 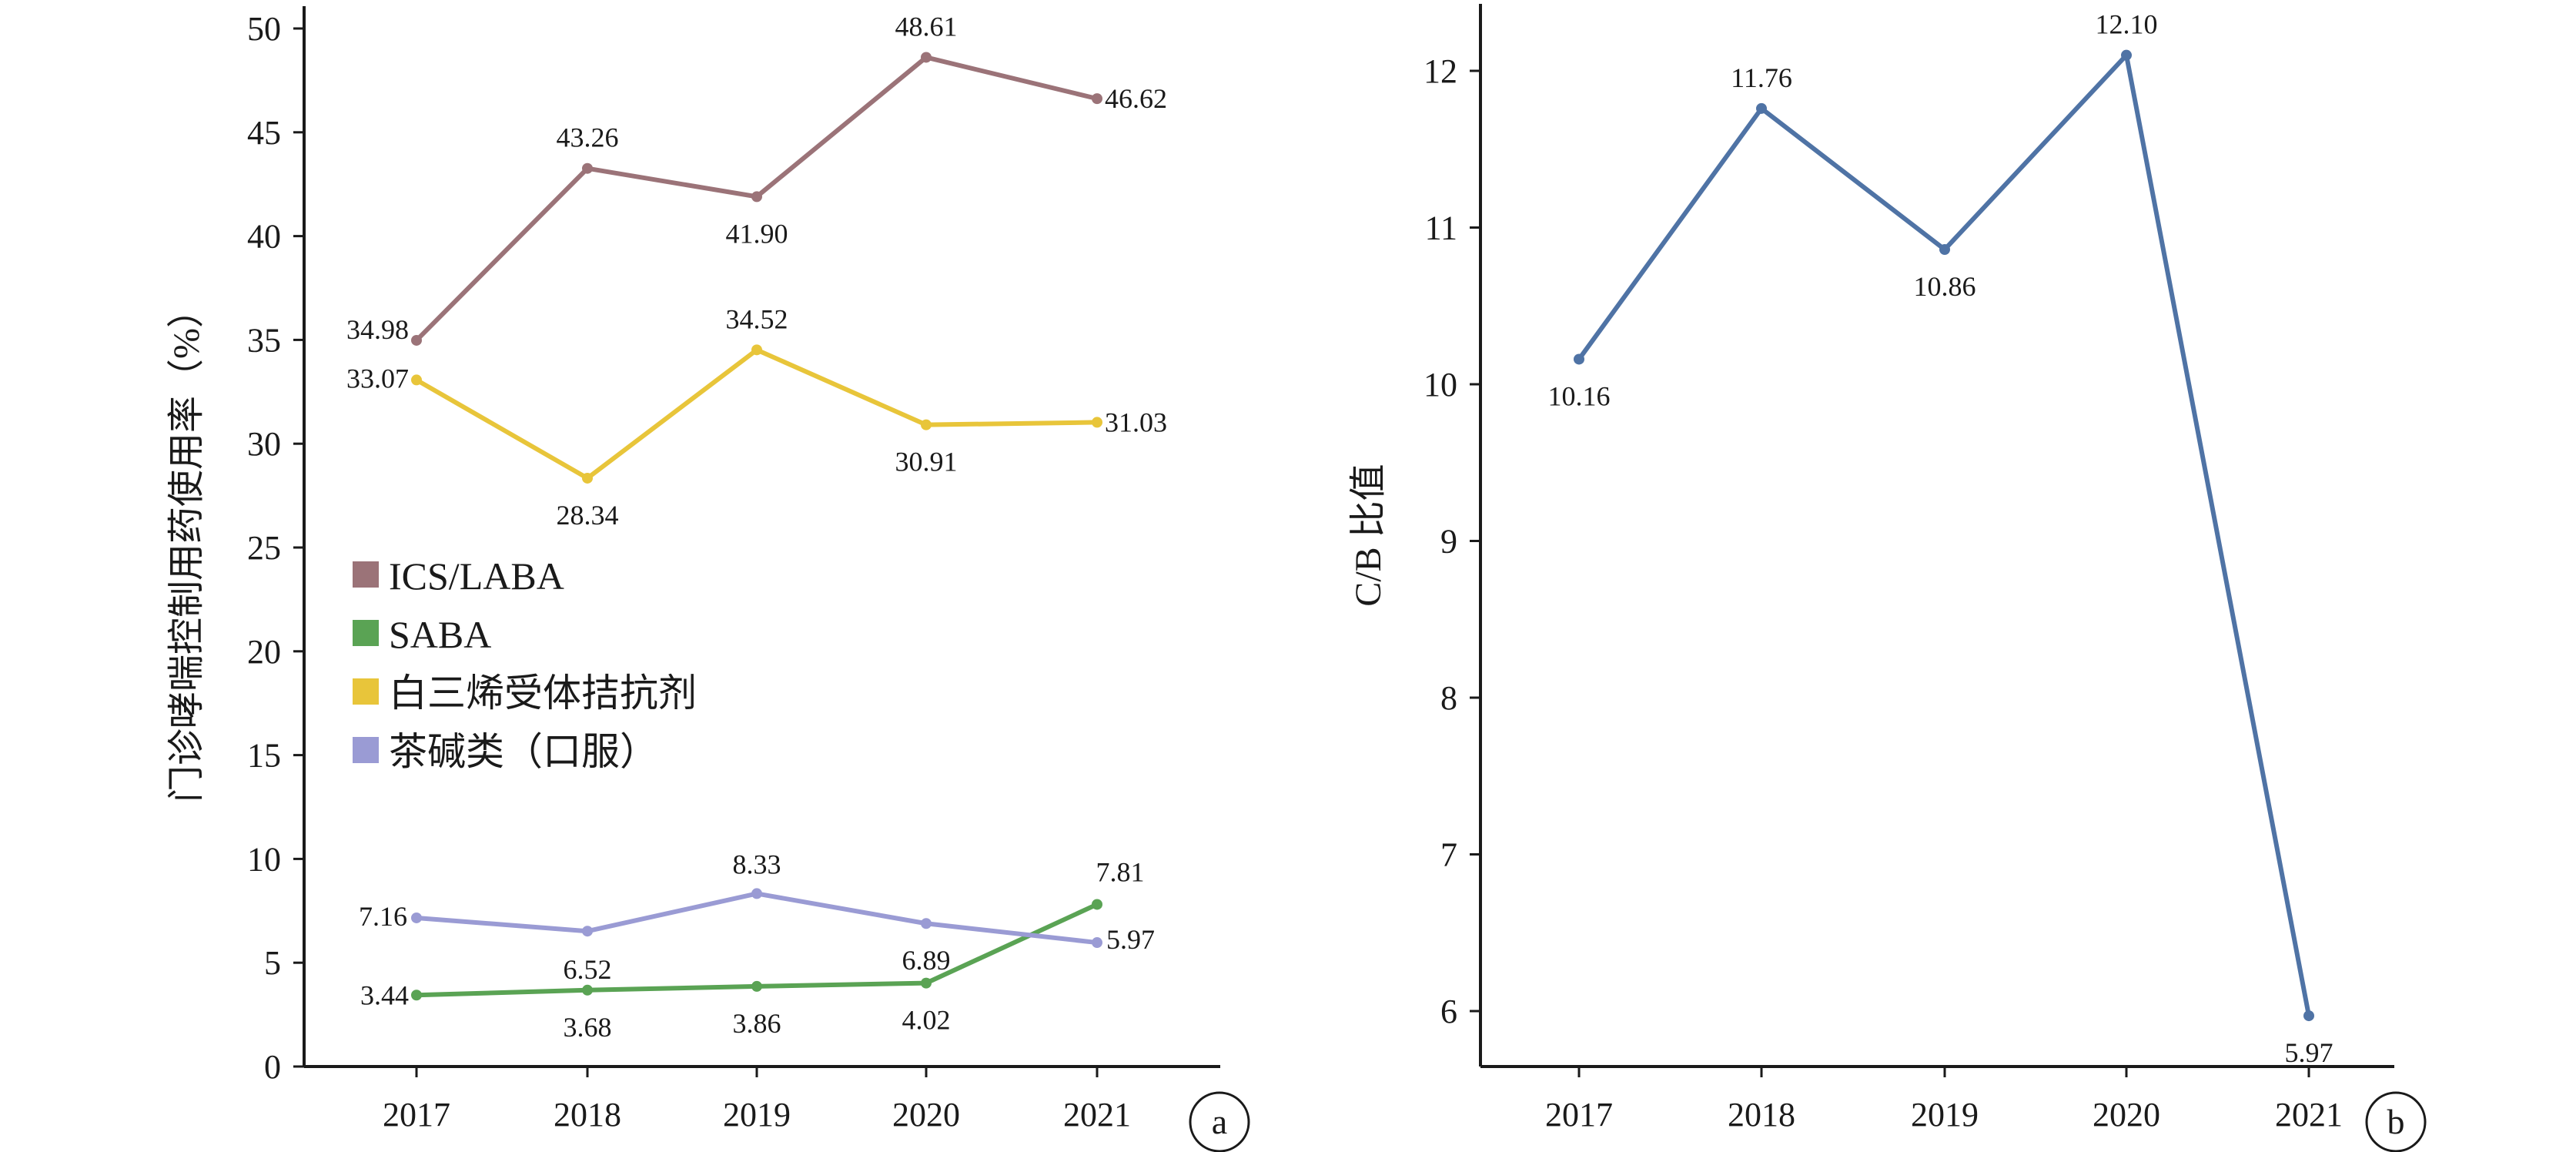 I want to click on y-axis-label: 门诊哮喘控制用药使用率（%）, so click(x=187, y=546).